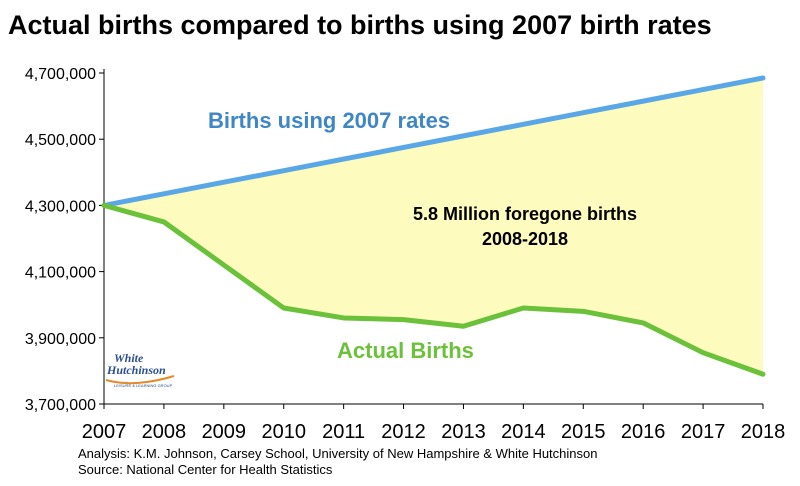  I want to click on annotation-foregone-births: 5.8 Million foregone births, so click(525, 214).